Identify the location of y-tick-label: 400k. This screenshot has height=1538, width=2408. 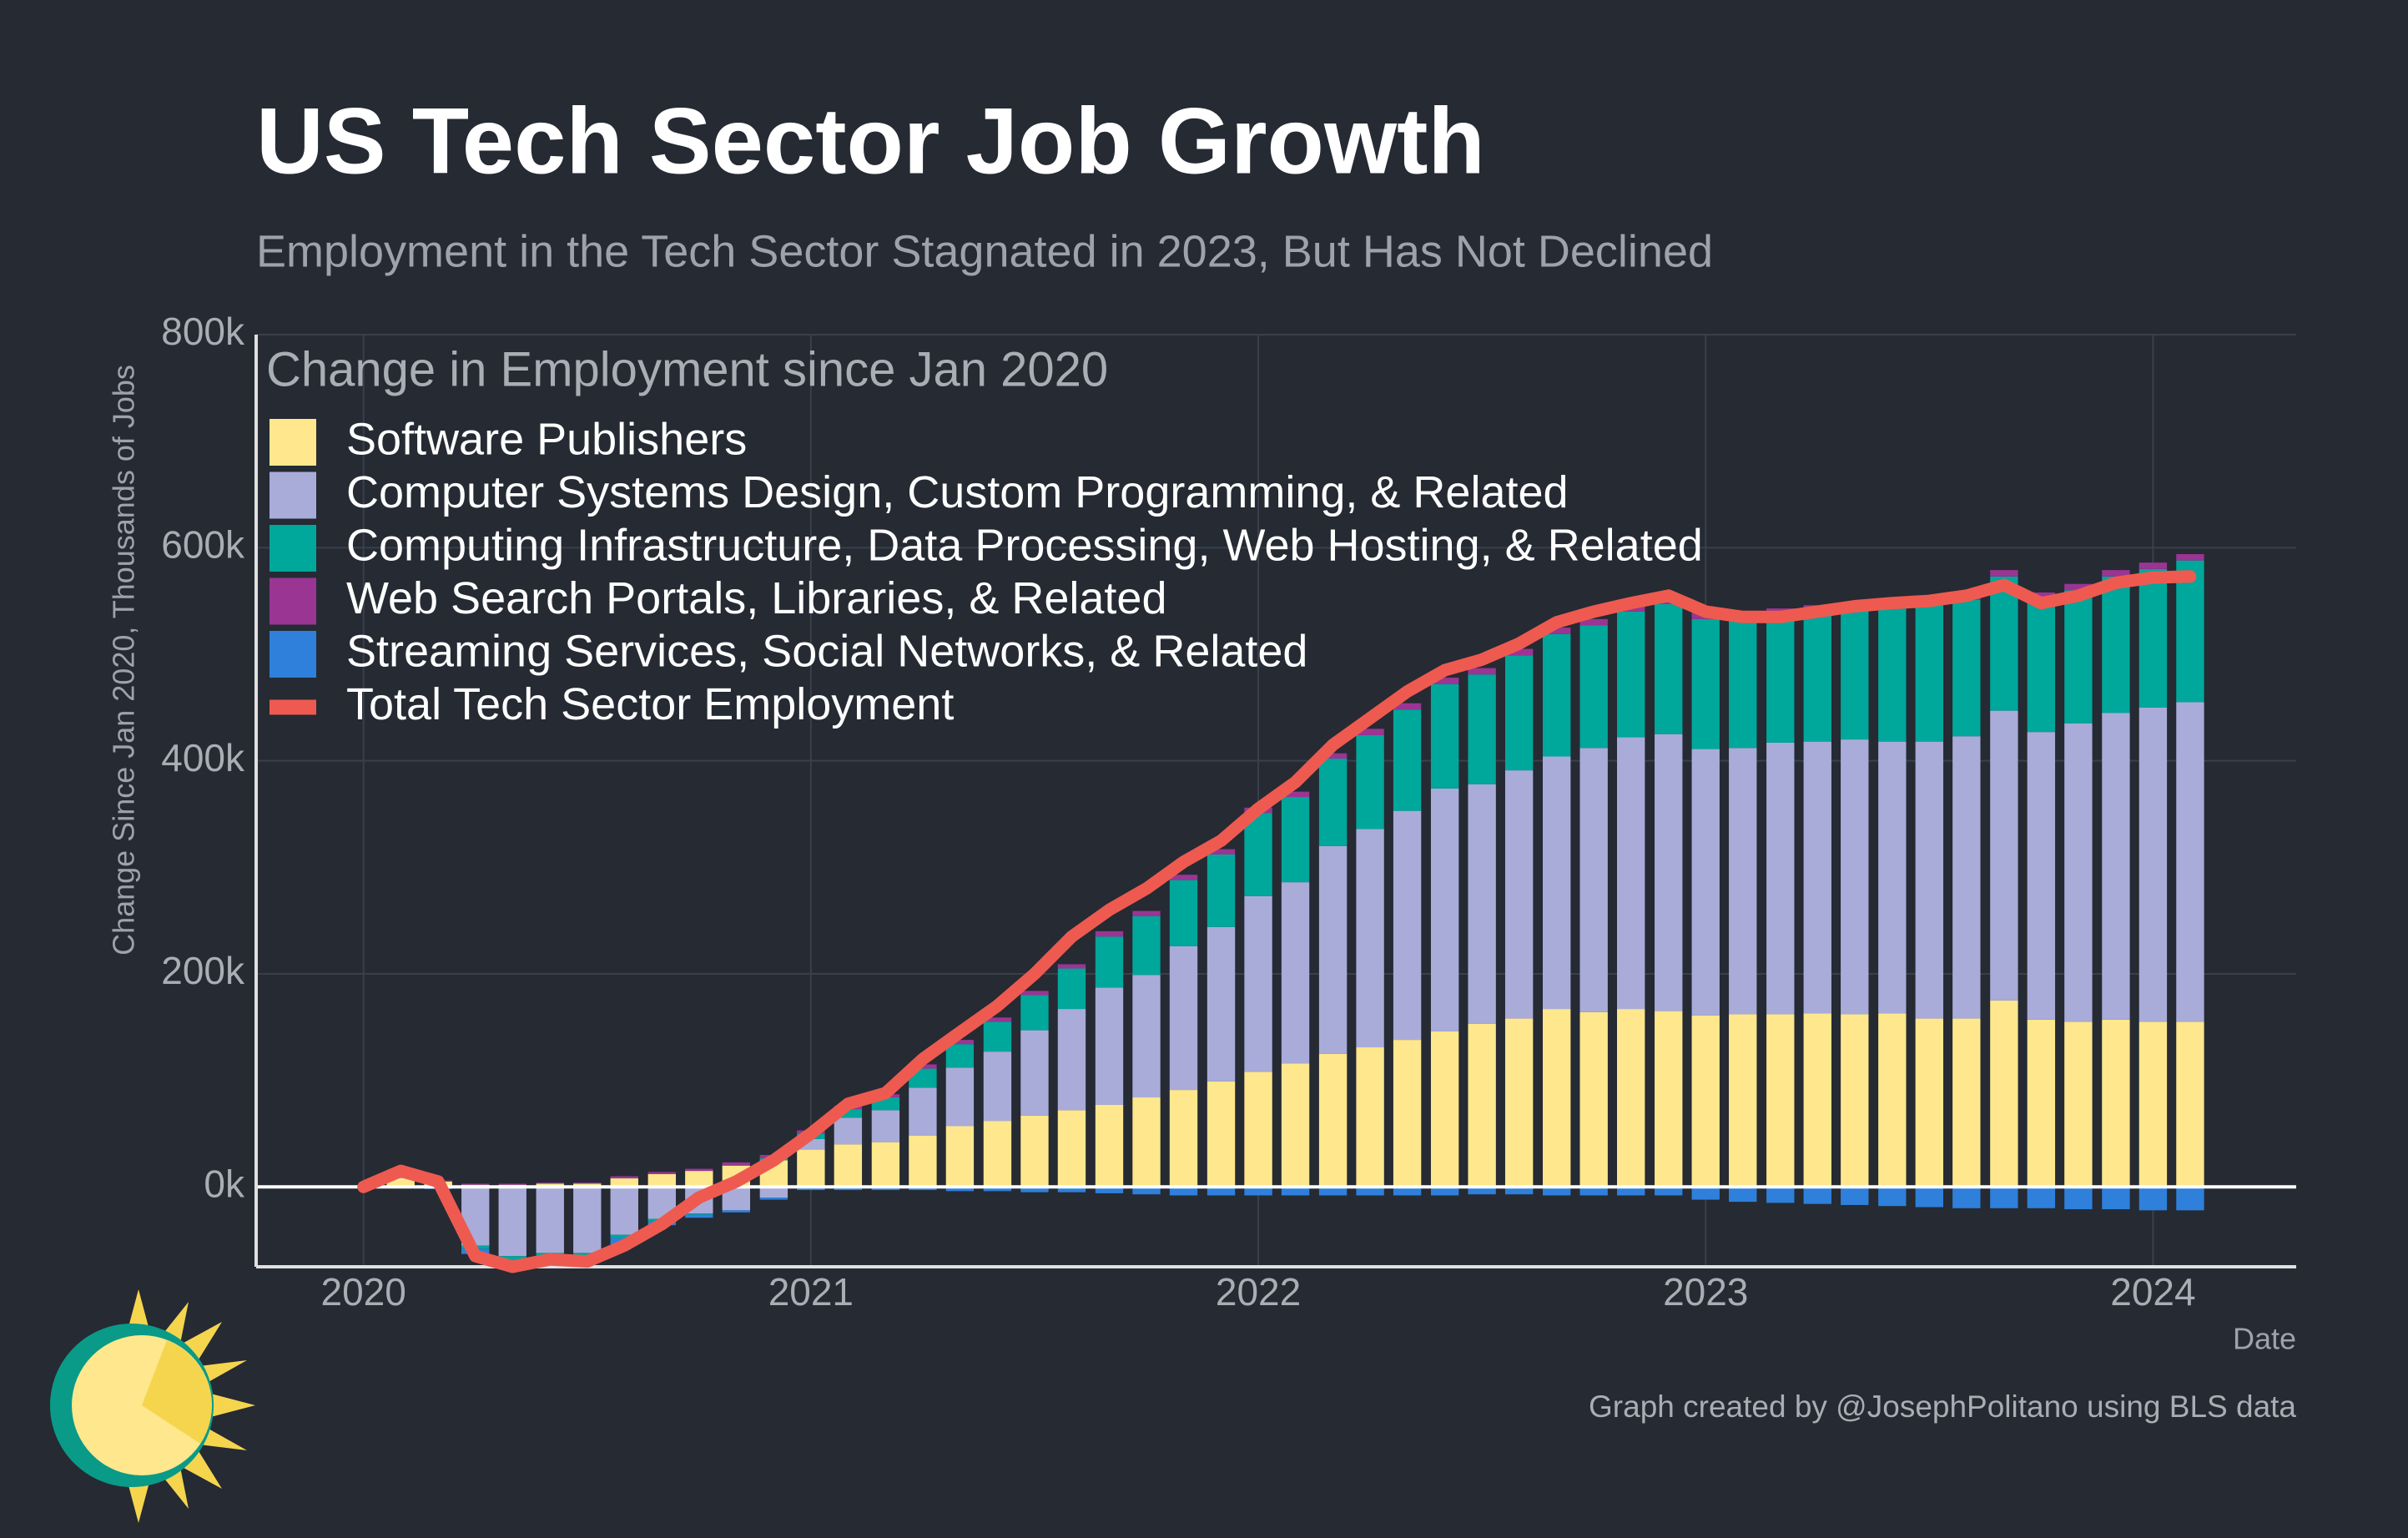
(203, 757).